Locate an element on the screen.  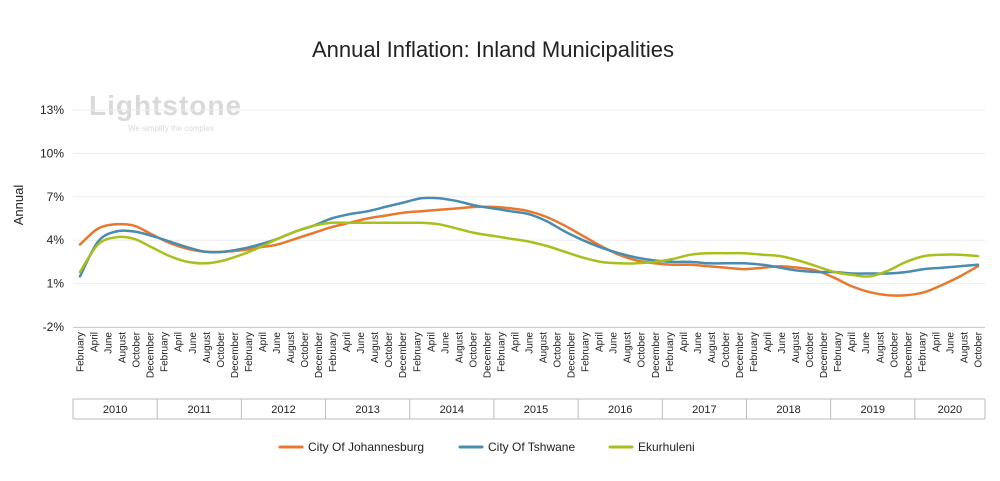
legend-item: Ekurhuleni is located at coordinates (651, 447).